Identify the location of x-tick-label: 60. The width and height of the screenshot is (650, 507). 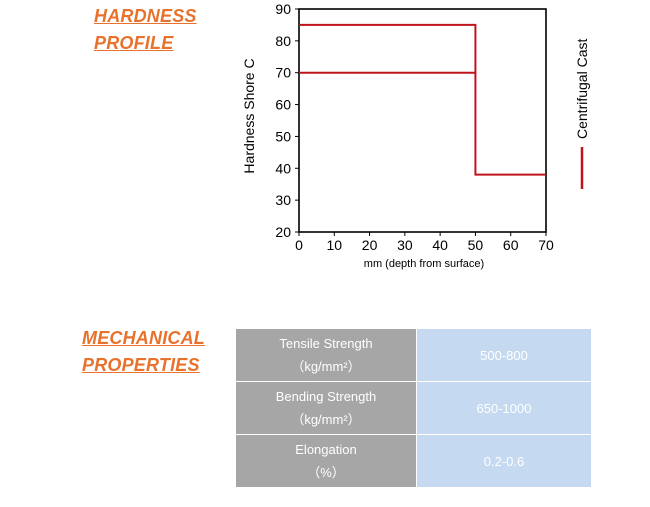
(511, 245).